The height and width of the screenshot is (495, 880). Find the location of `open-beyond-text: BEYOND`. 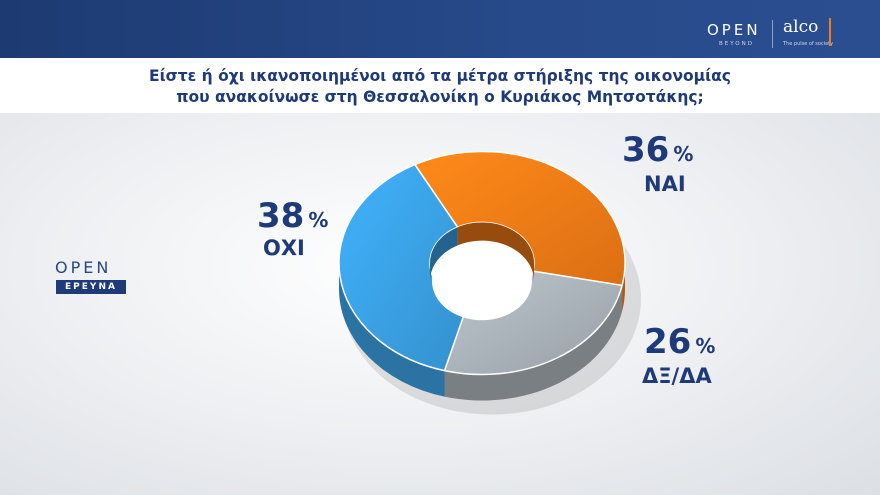

open-beyond-text: BEYOND is located at coordinates (736, 44).